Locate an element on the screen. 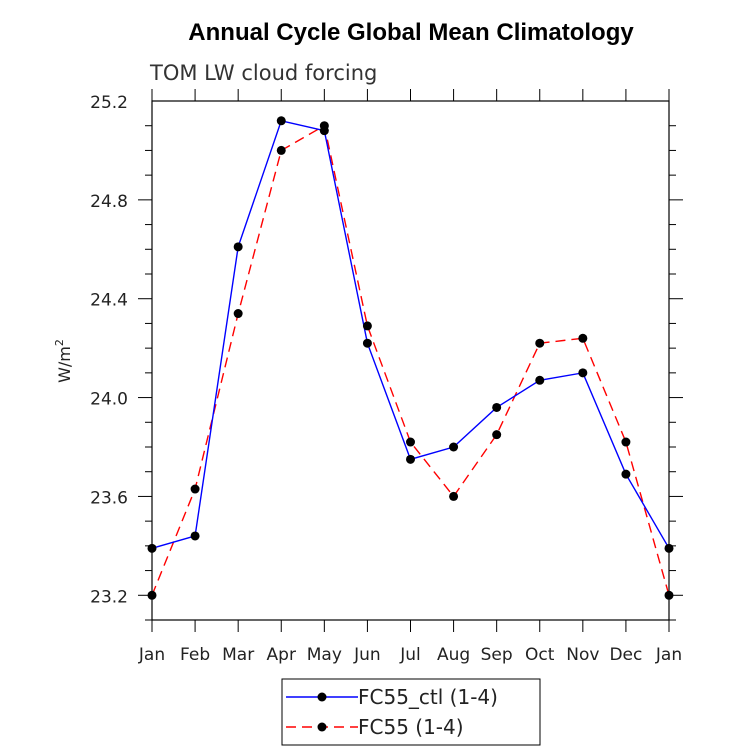  chart-title: Annual Cycle Global Mean Climatology is located at coordinates (411, 32).